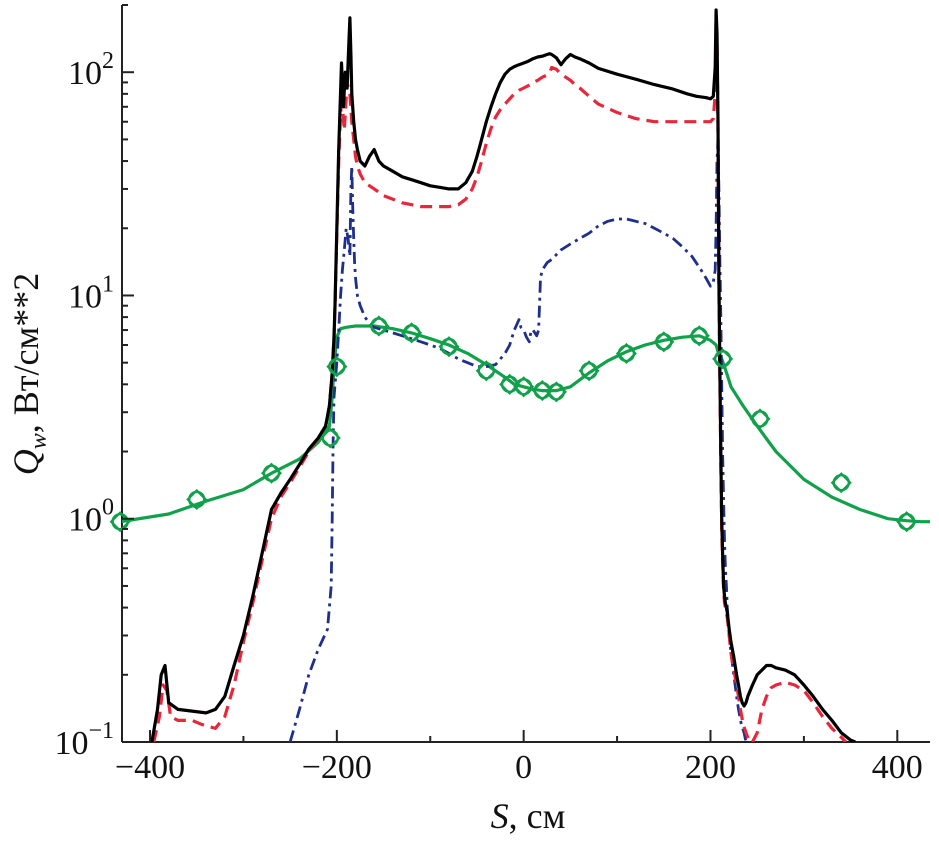  What do you see at coordinates (710, 767) in the screenshot?
I see `x-tick-label: 200` at bounding box center [710, 767].